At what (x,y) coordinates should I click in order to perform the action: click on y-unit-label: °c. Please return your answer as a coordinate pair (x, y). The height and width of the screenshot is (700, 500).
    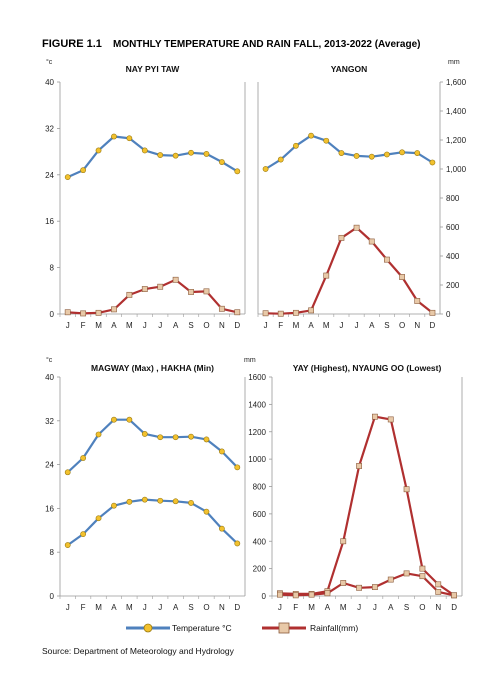
    Looking at the image, I should click on (49, 62).